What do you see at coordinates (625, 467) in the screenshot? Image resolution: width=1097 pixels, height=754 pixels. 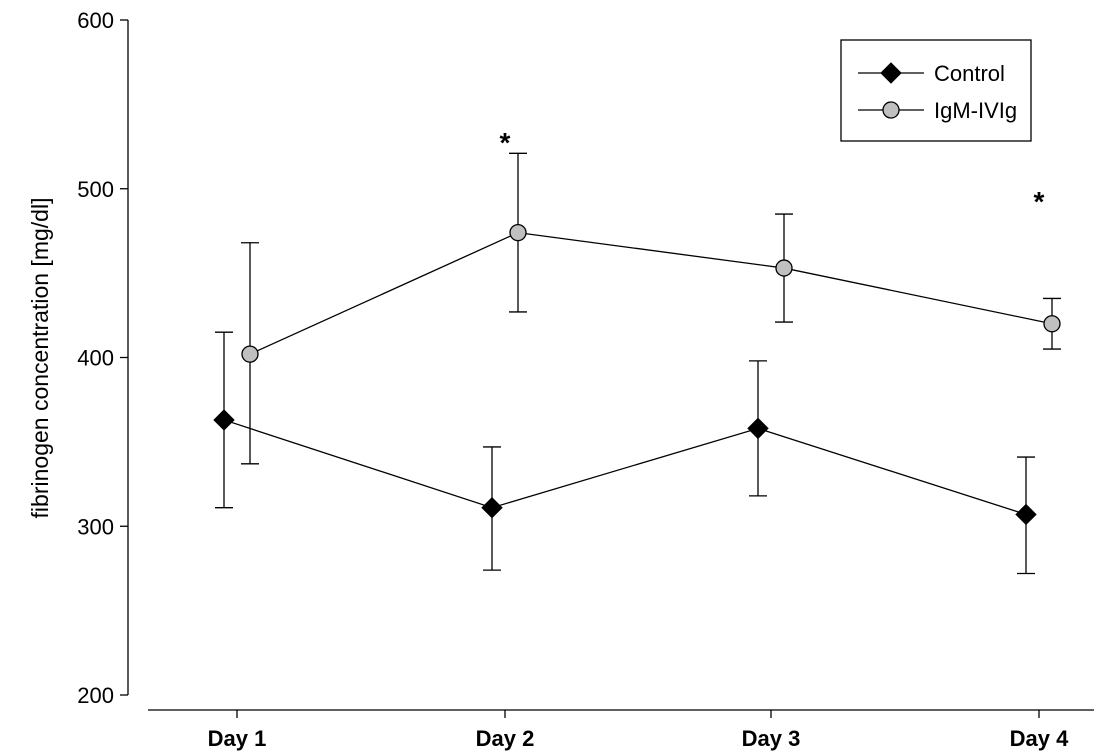 I see `series-line-control` at bounding box center [625, 467].